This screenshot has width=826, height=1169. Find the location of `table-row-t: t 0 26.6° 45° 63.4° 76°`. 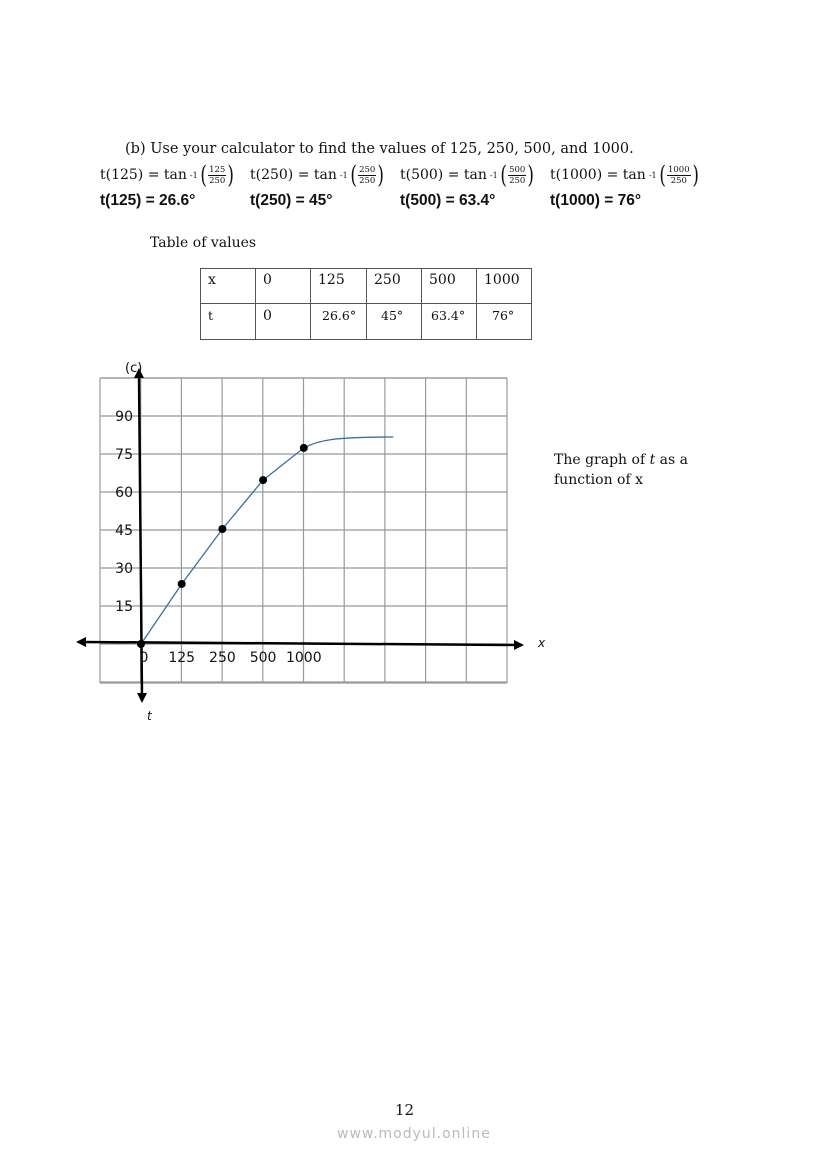

table-row-t: t 0 26.6° 45° 63.4° 76° is located at coordinates (366, 321).